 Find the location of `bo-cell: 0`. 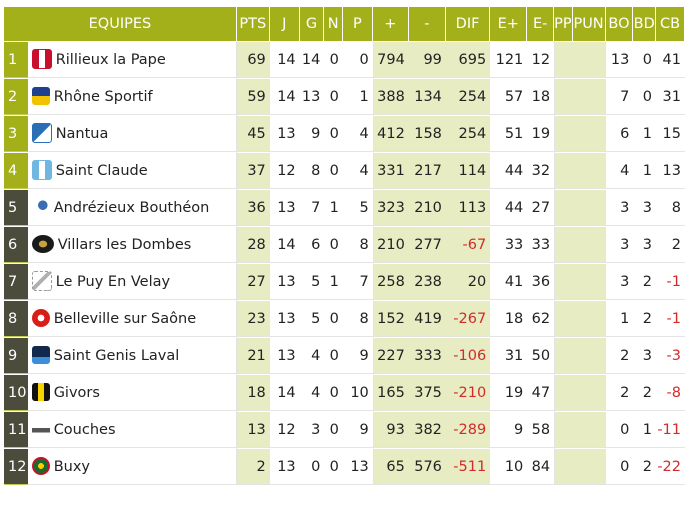

bo-cell: 0 is located at coordinates (619, 429).